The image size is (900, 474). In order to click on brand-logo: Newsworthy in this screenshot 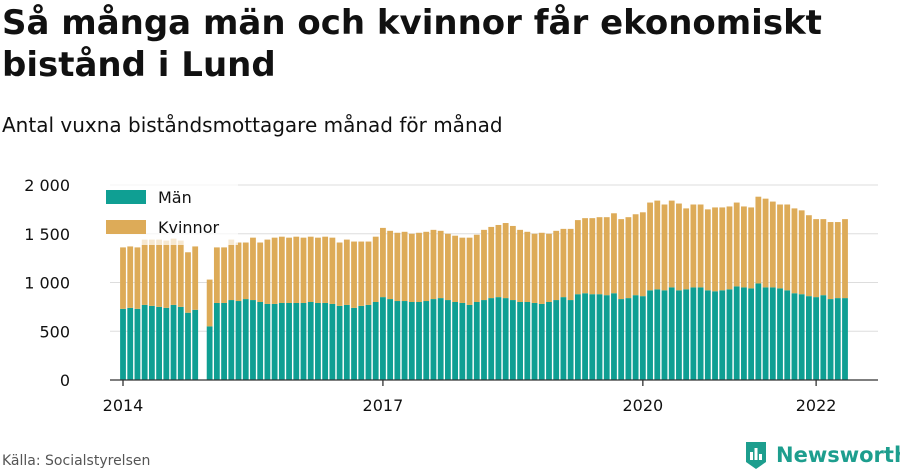, I will do `click(822, 455)`.